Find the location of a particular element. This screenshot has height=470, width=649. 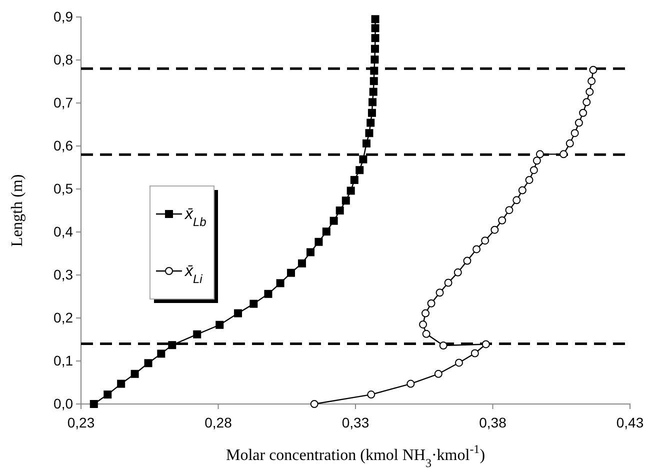

x-axis-title: Molar concentration (kmol NH$_{3}$·kmol$^{-1}$) is located at coordinates (356, 456).